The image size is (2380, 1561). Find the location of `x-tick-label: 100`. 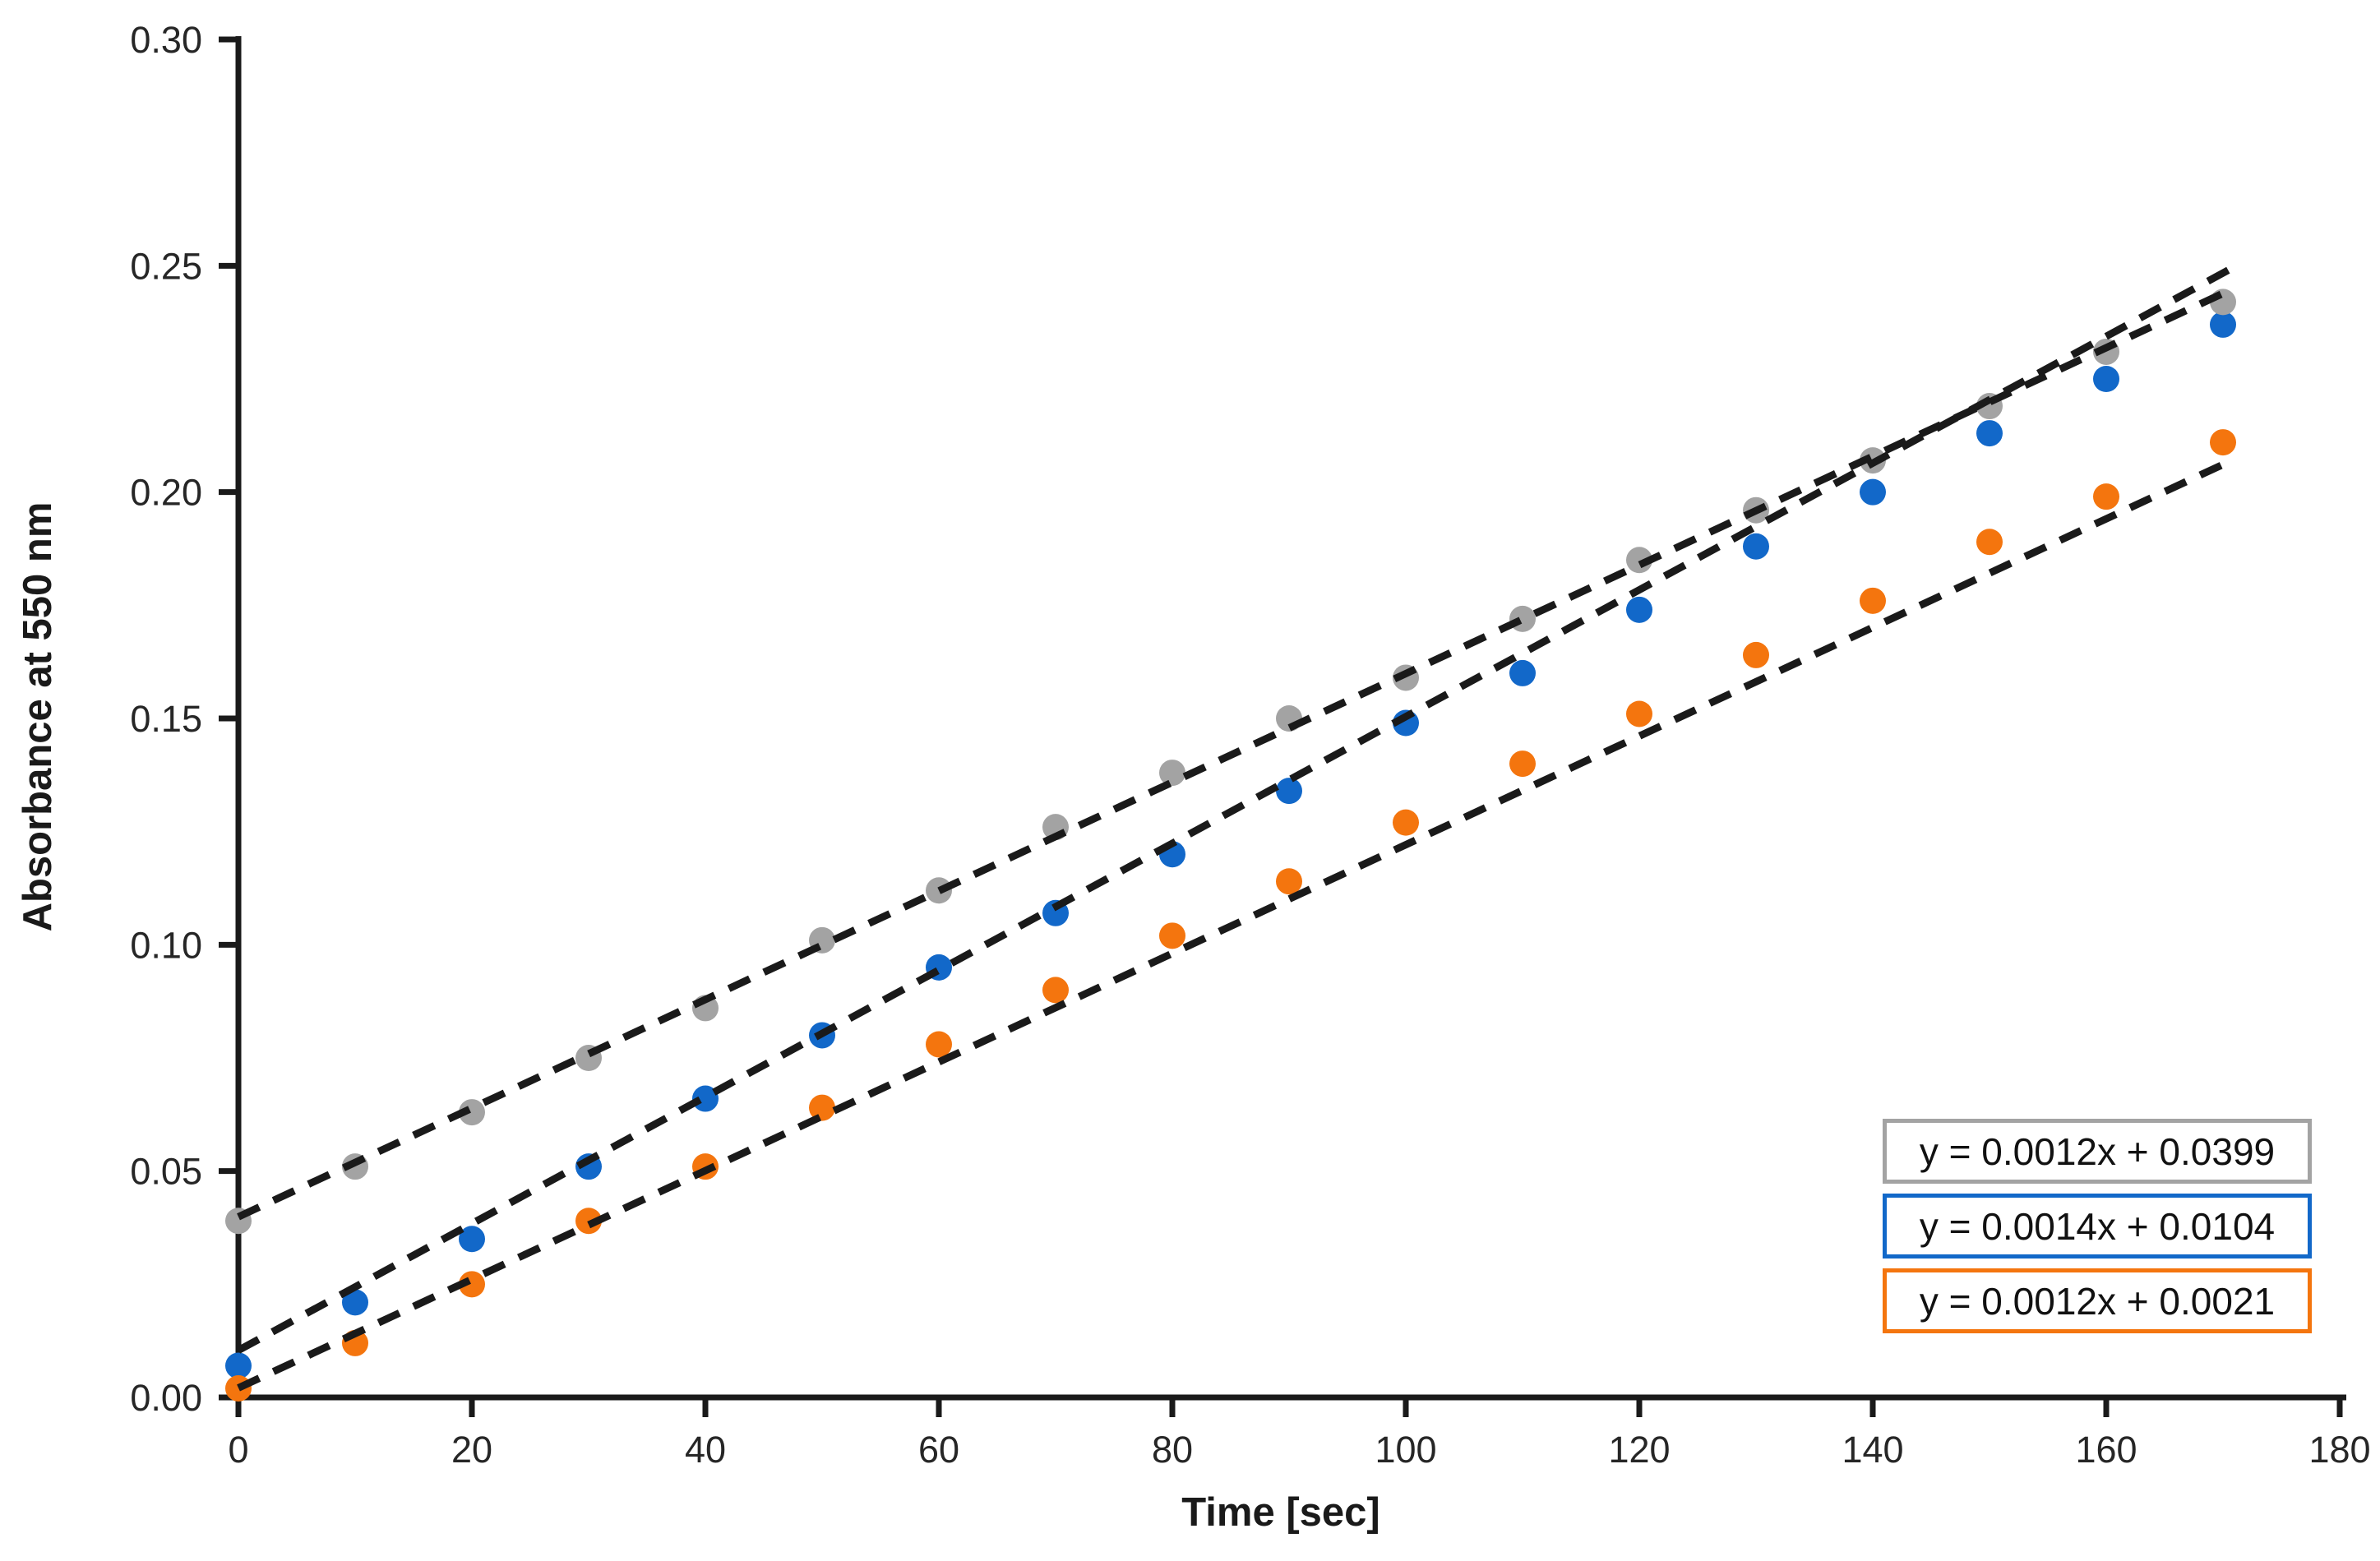

x-tick-label: 100 is located at coordinates (1405, 1450).